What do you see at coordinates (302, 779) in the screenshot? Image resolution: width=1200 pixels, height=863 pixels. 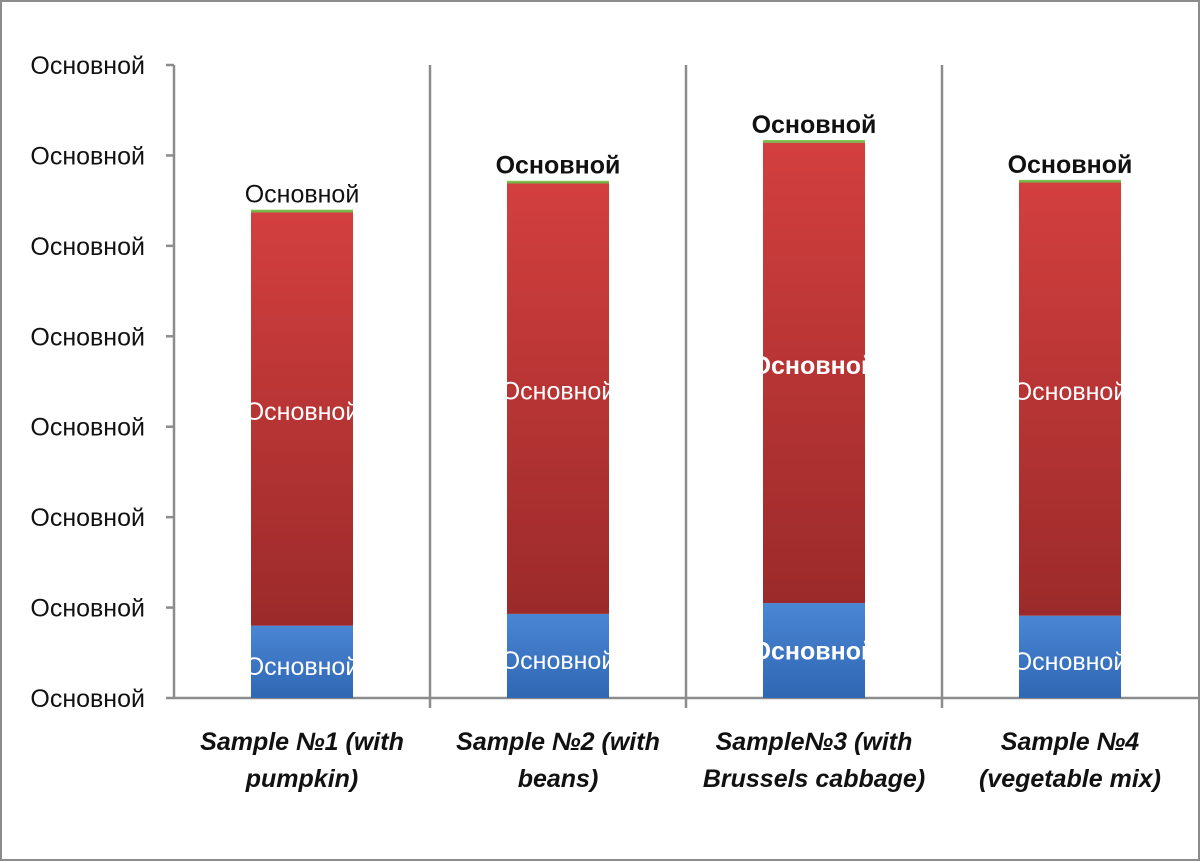 I see `x-category-label: pumpkin)` at bounding box center [302, 779].